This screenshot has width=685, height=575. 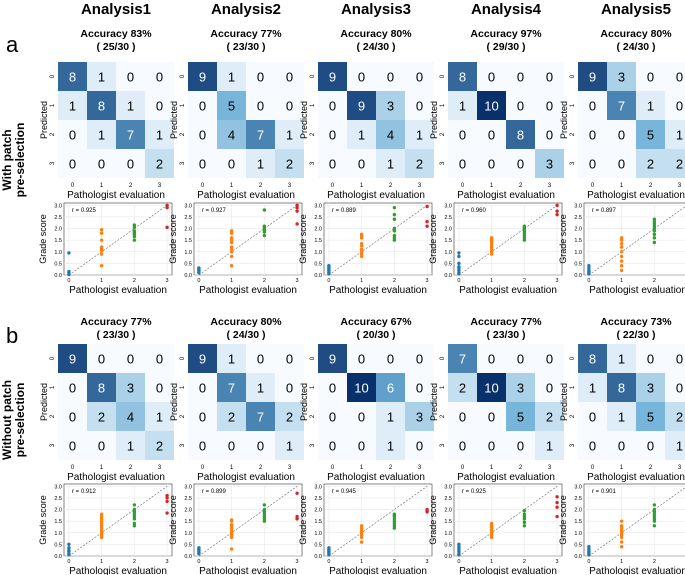 What do you see at coordinates (491, 106) in the screenshot?
I see `matrix-value: 10` at bounding box center [491, 106].